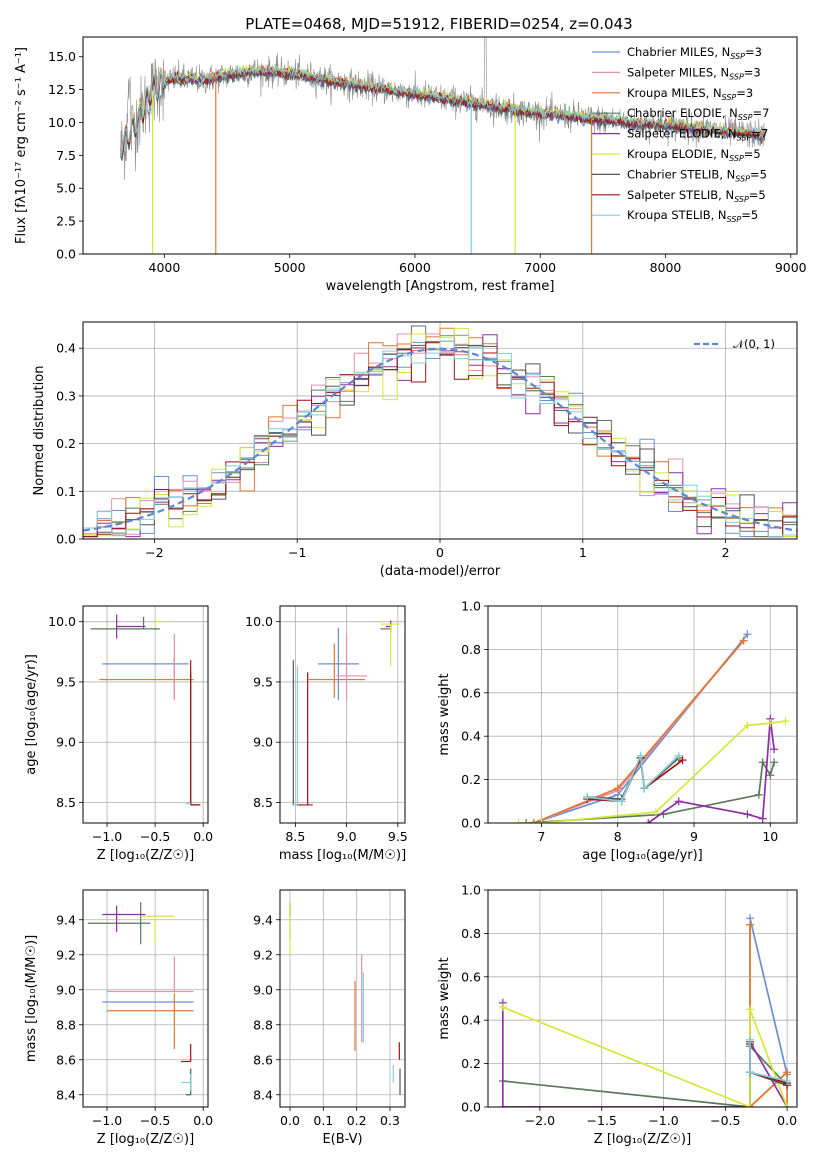 This screenshot has height=1170, width=819. What do you see at coordinates (66, 1059) in the screenshot?
I see `y-tick-label: 8.6` at bounding box center [66, 1059].